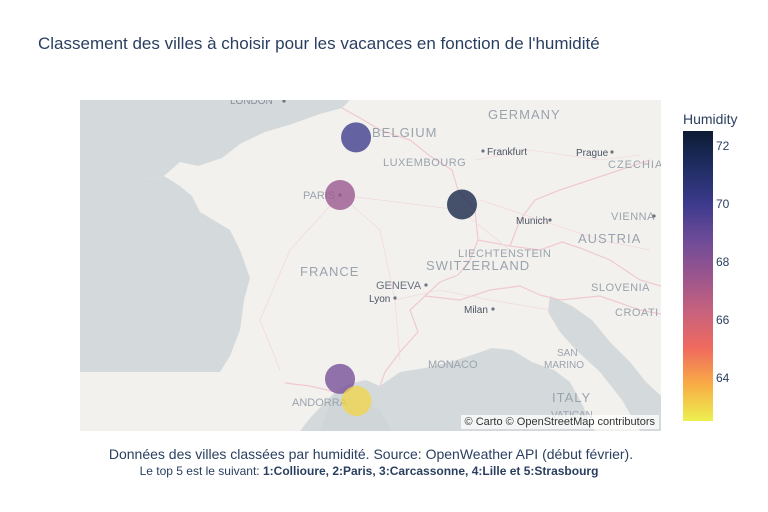 The height and width of the screenshot is (512, 768). What do you see at coordinates (723, 377) in the screenshot?
I see `colorbar-tick: 64` at bounding box center [723, 377].